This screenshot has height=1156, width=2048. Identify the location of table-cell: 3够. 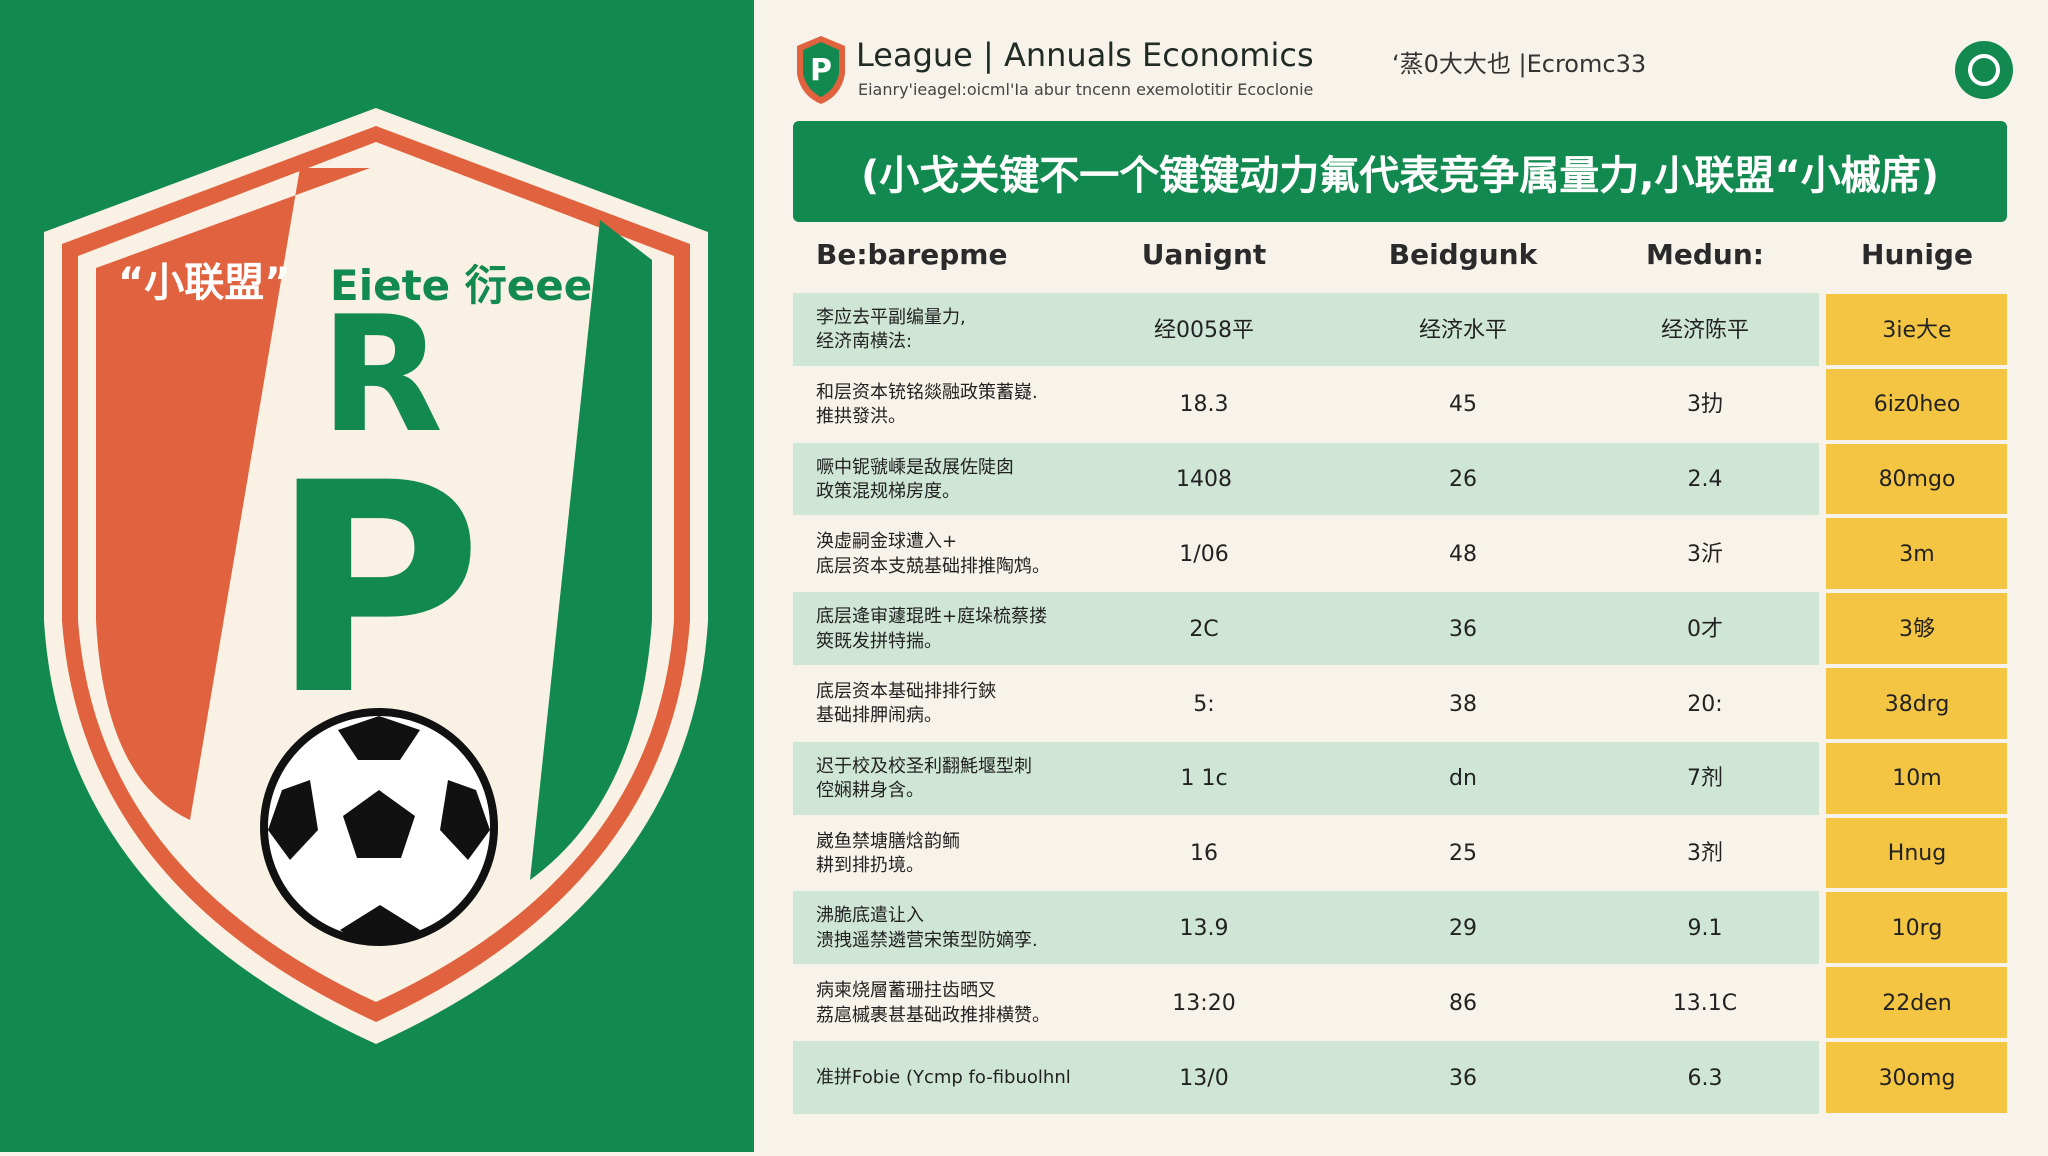
(1917, 629).